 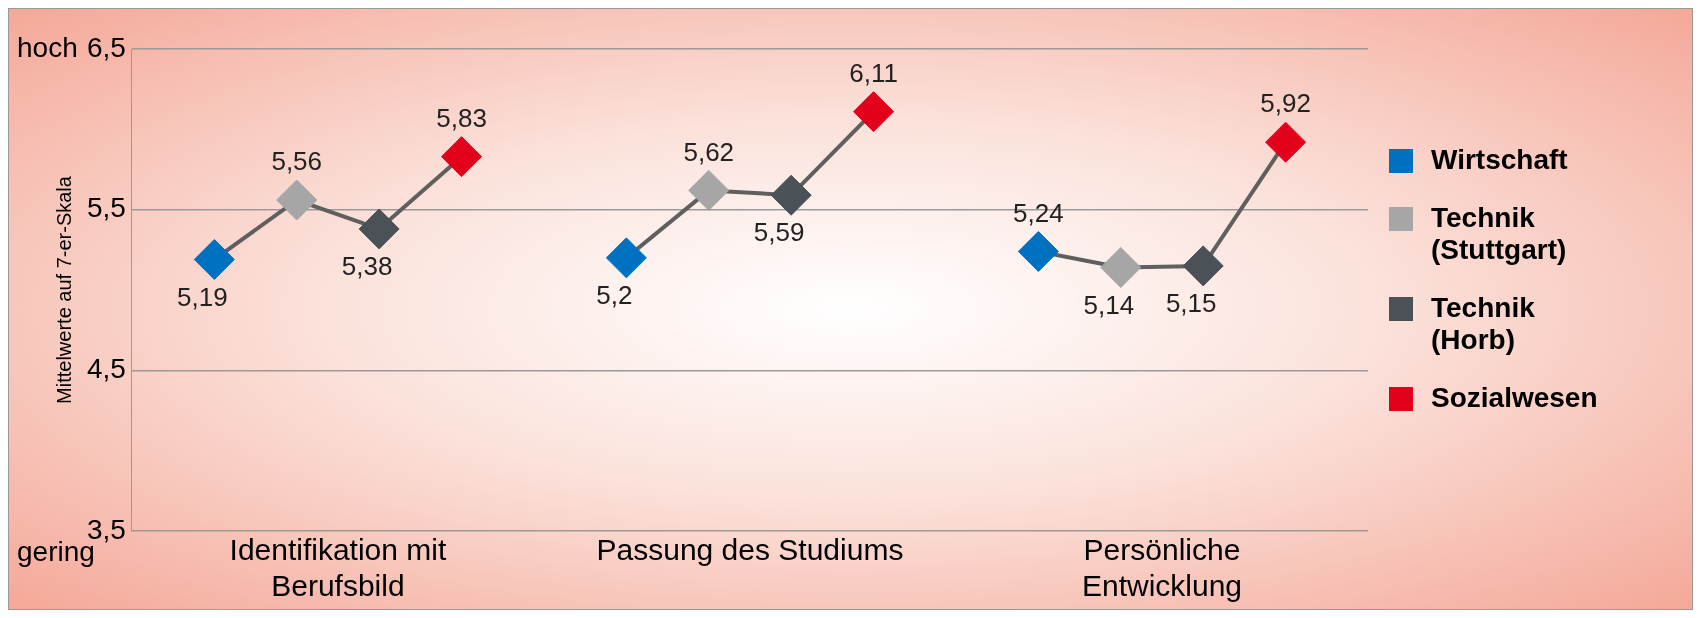 I want to click on y-axis-title: Mittelwerte auf 7-er-Skala, so click(x=63, y=289).